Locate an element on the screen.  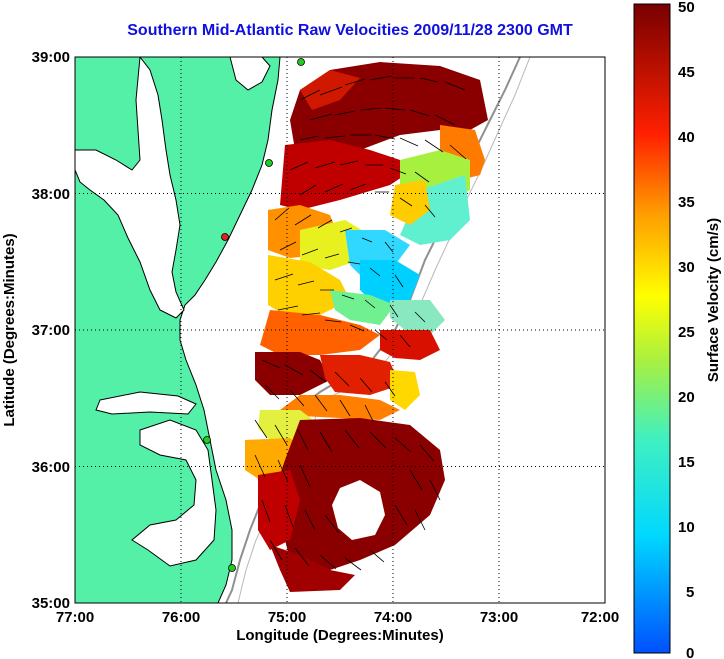
colorbar-tick: 5 is located at coordinates (690, 592).